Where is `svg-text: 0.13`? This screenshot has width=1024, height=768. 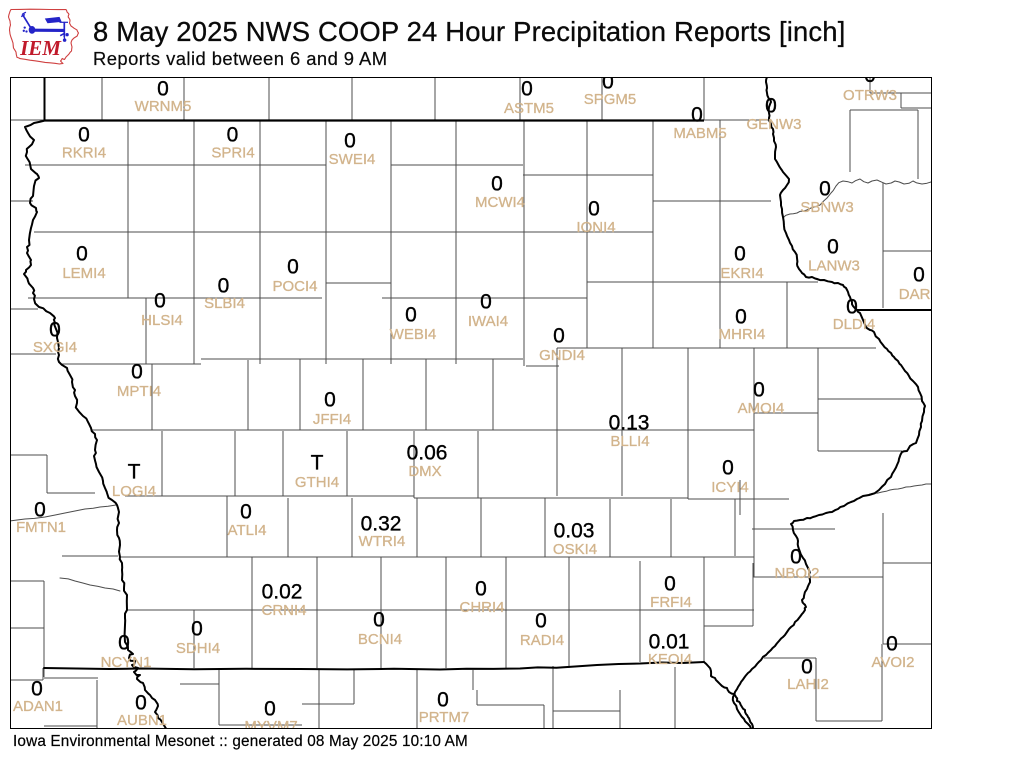
svg-text: 0.13 is located at coordinates (629, 423).